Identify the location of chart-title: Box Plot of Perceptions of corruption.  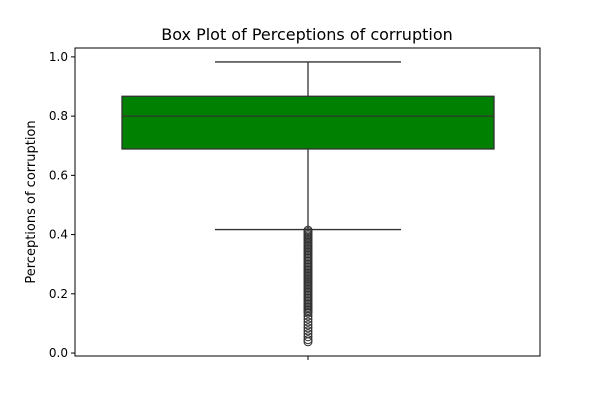
(307, 34).